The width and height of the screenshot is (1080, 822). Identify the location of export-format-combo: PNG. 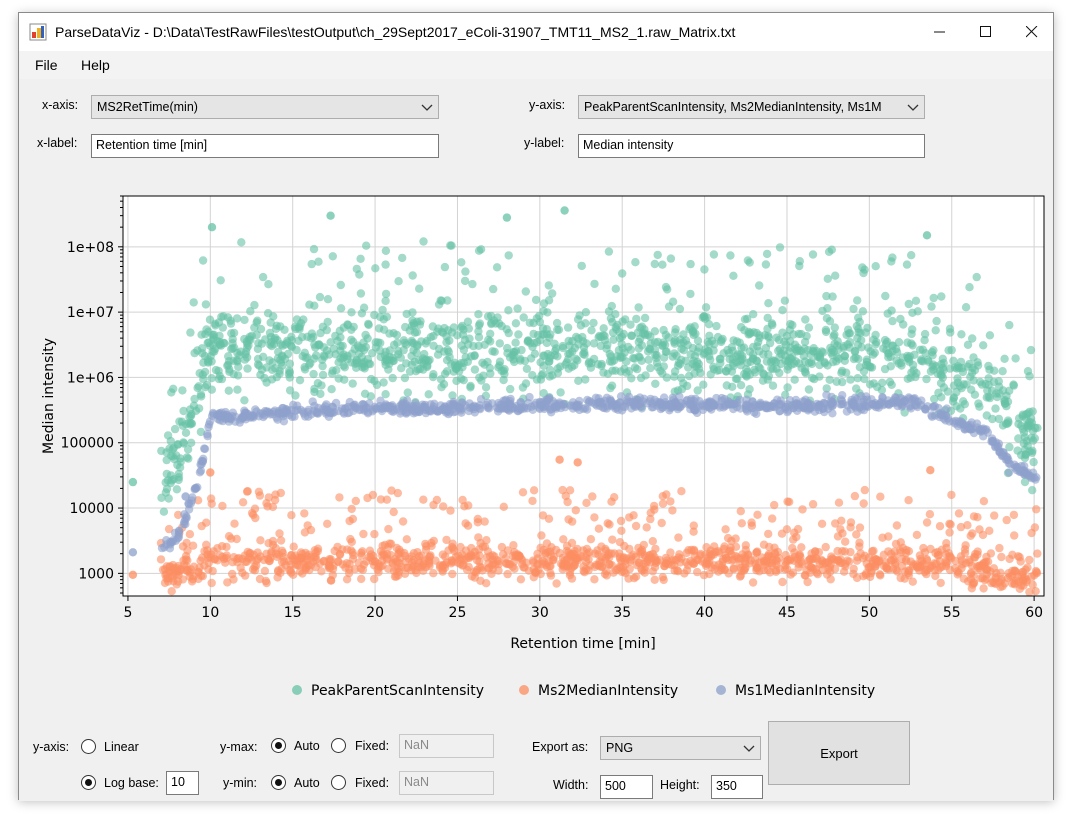
(680, 748).